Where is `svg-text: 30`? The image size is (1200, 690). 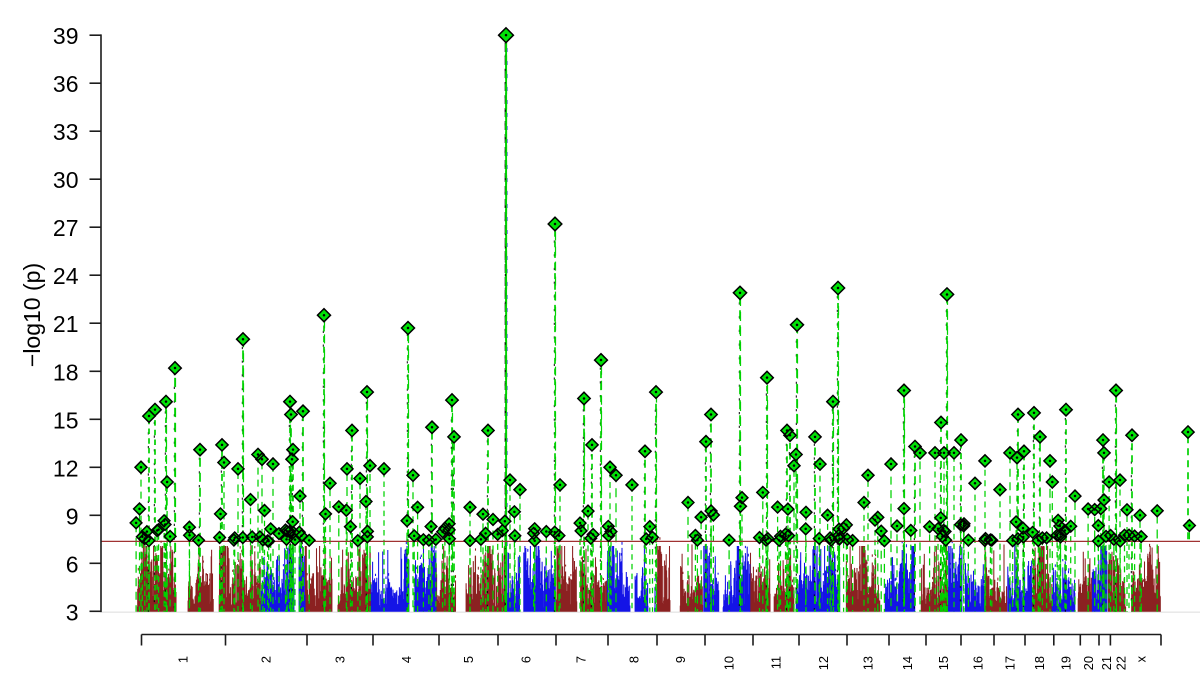
svg-text: 30 is located at coordinates (66, 180).